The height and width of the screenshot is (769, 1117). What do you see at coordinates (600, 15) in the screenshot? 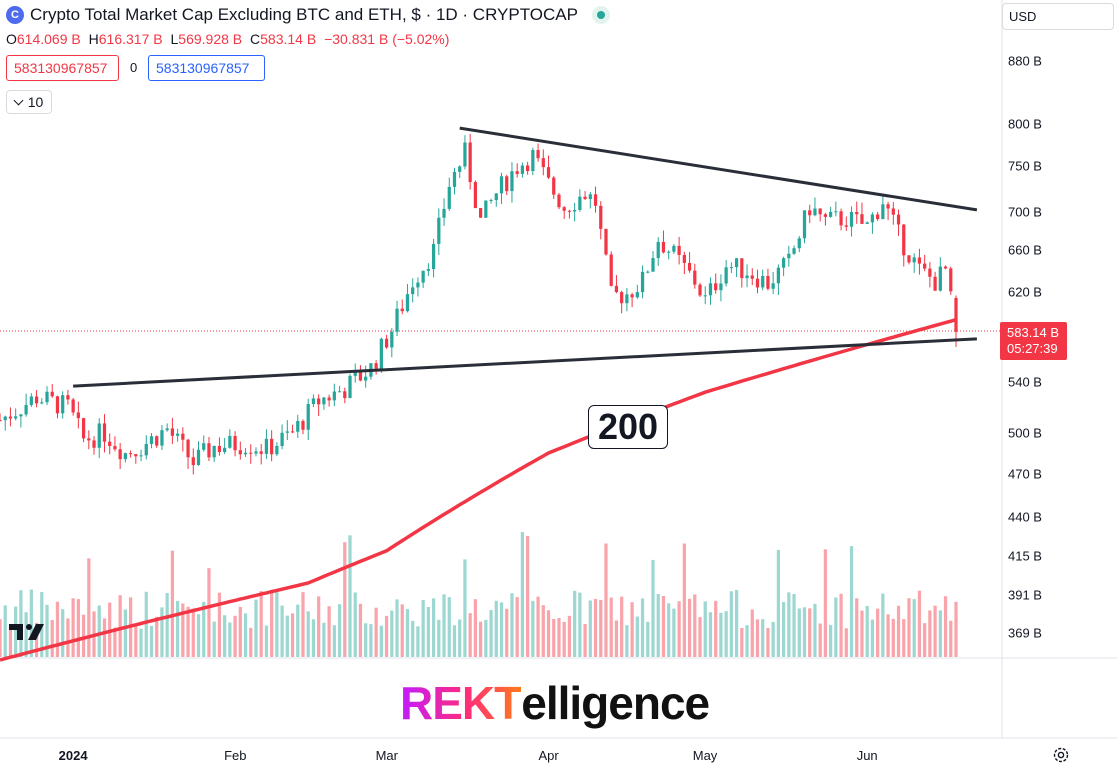
I see `market-open-dot-icon` at bounding box center [600, 15].